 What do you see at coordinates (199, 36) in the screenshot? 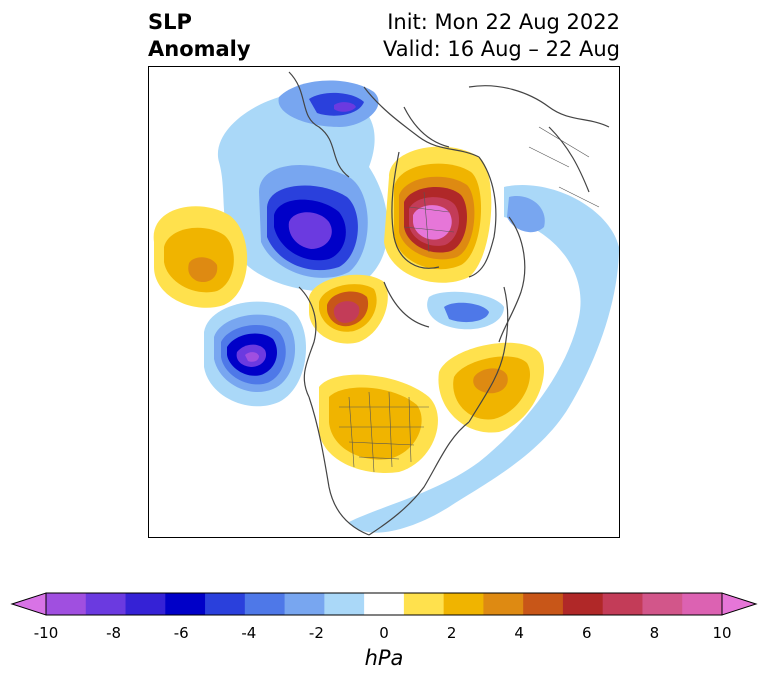
I see `chart-title: SLP Anomaly` at bounding box center [199, 36].